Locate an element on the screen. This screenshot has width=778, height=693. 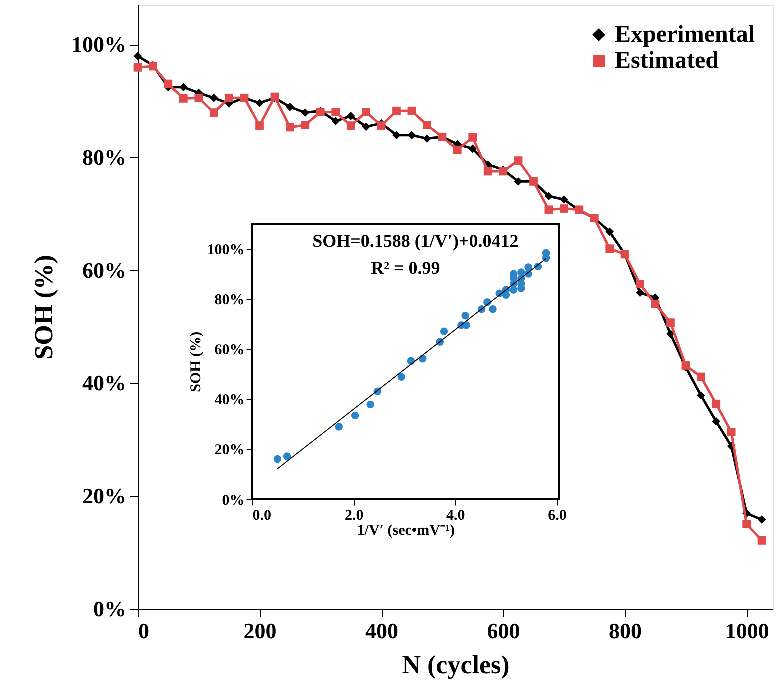
x-tick-label: 0.0 is located at coordinates (262, 516).